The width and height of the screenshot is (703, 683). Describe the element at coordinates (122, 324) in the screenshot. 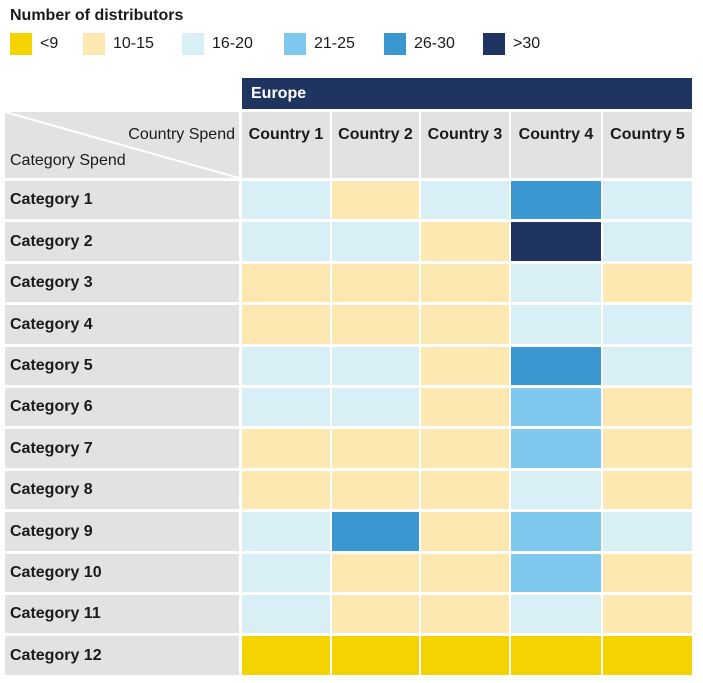

I see `row-header: Category 4` at that location.